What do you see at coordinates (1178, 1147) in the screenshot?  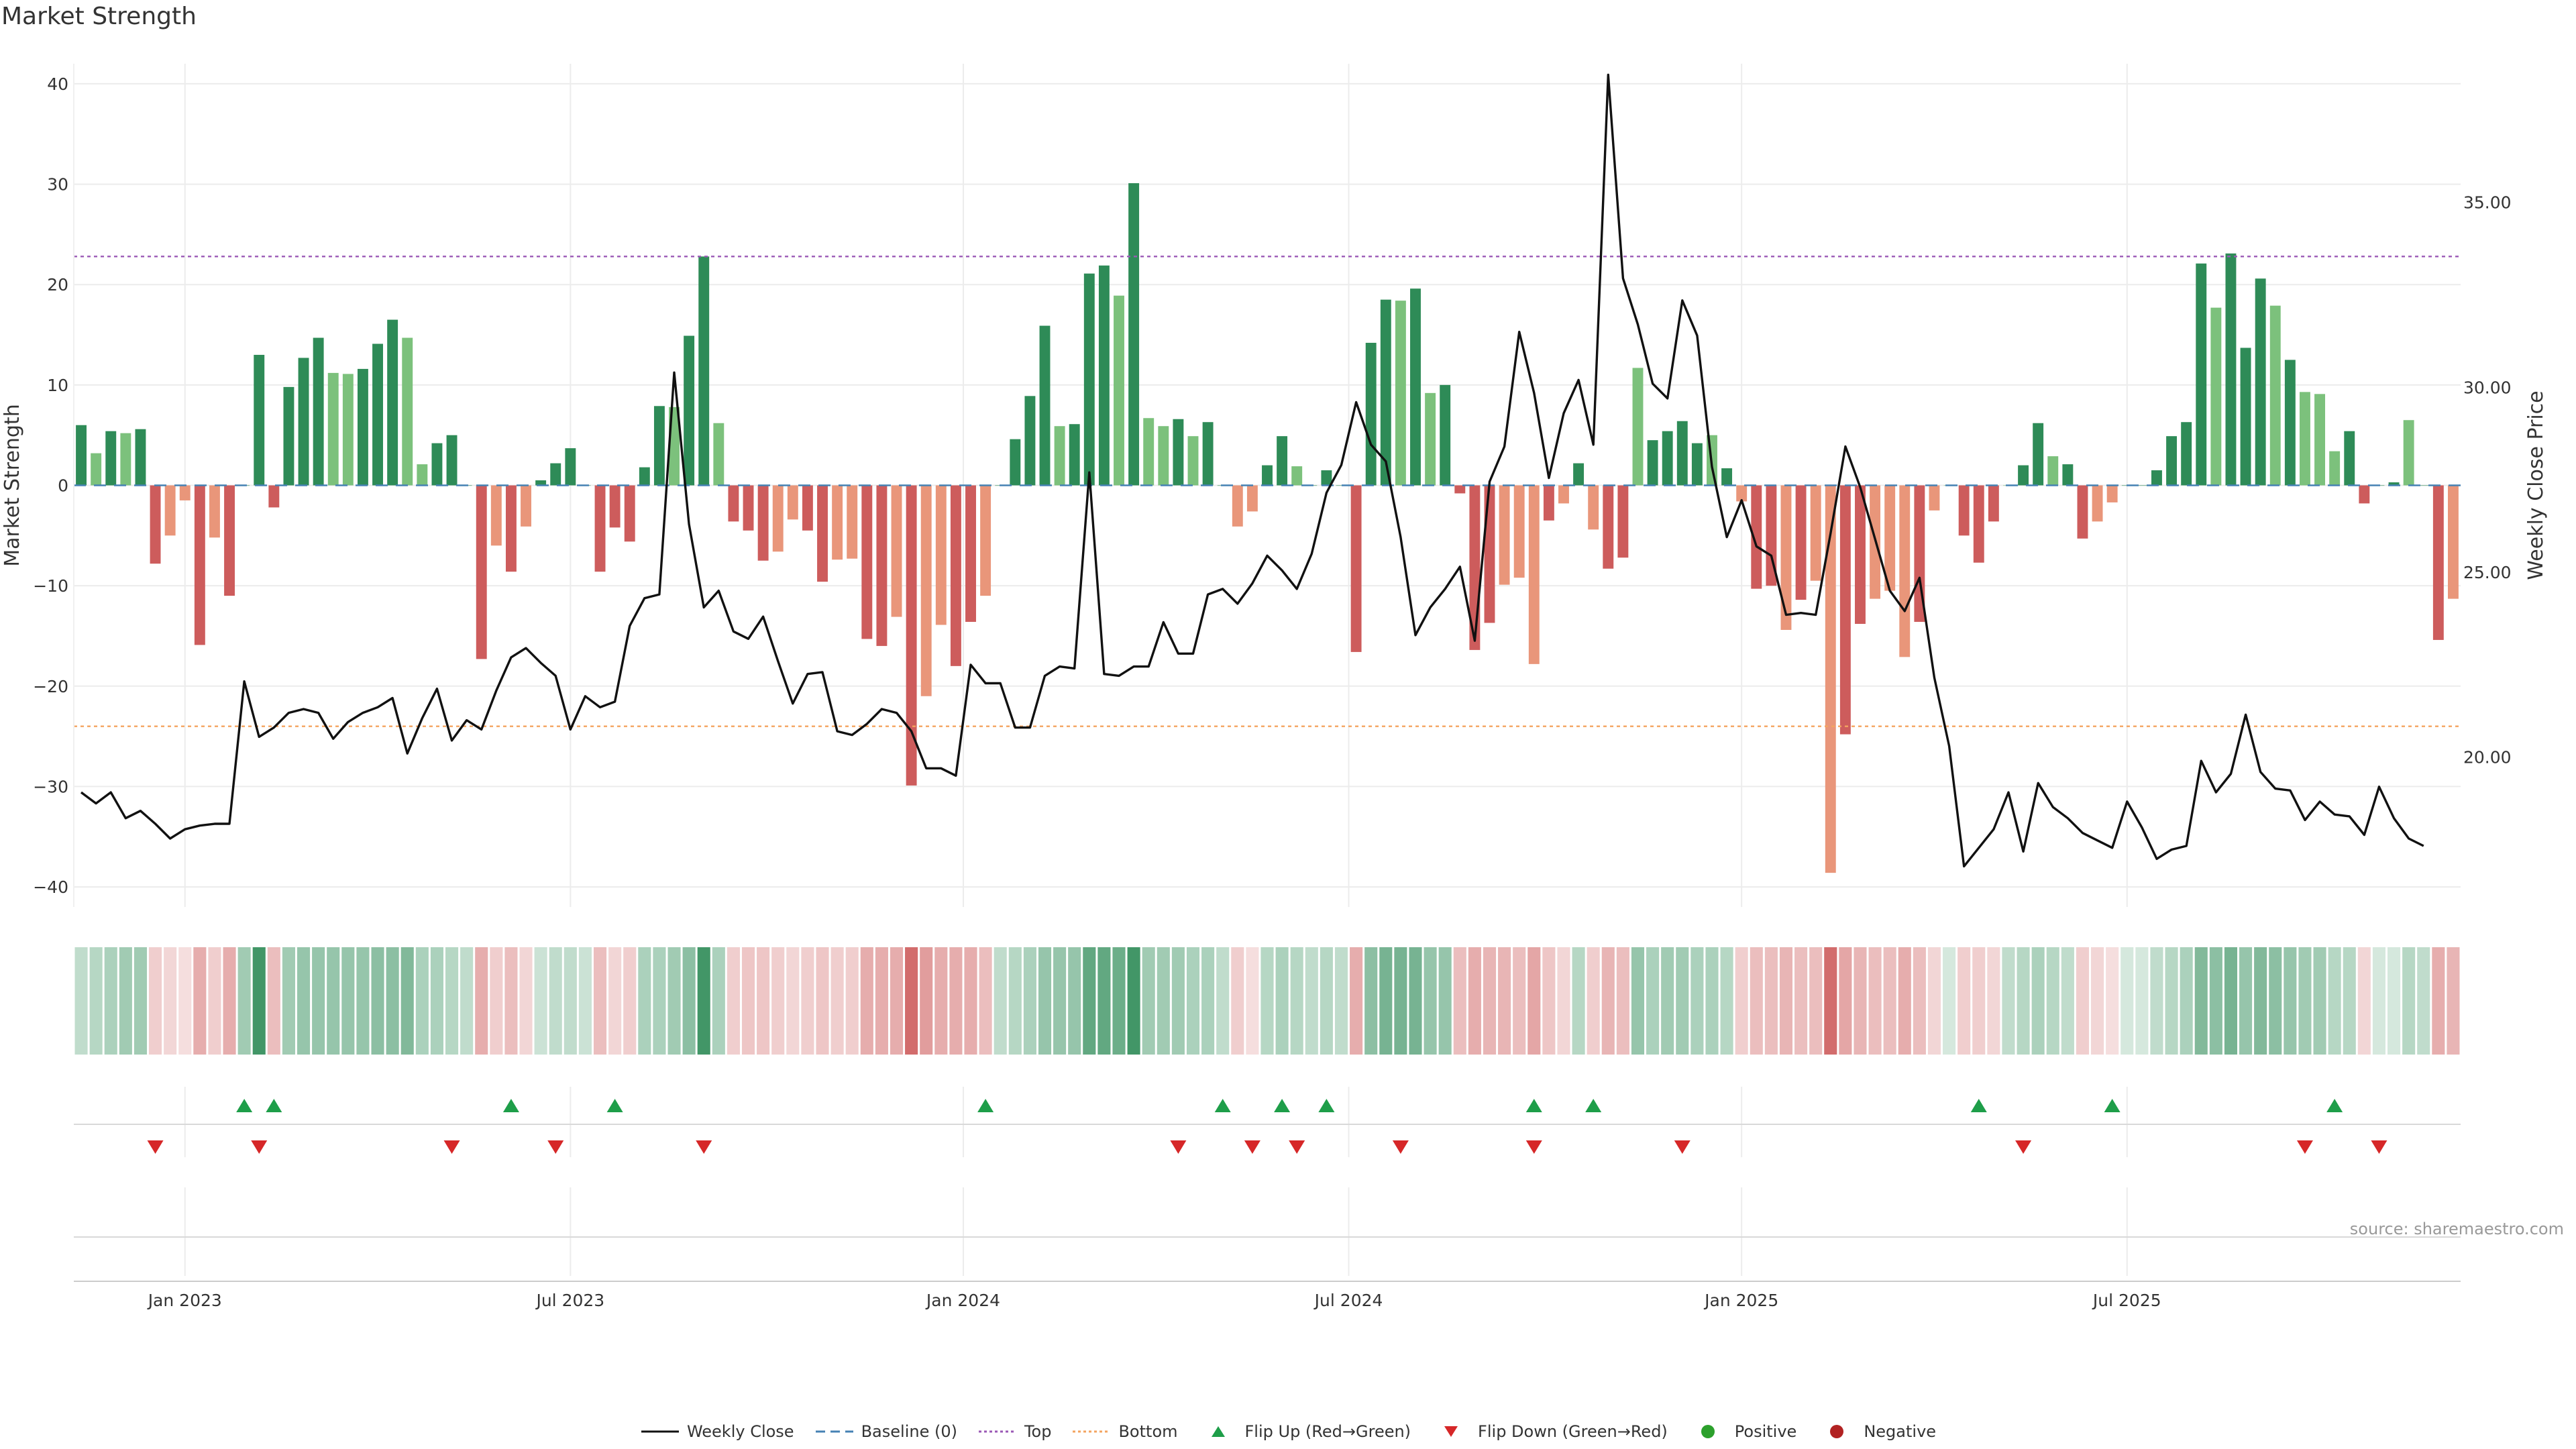 I see `flip-down-marker` at bounding box center [1178, 1147].